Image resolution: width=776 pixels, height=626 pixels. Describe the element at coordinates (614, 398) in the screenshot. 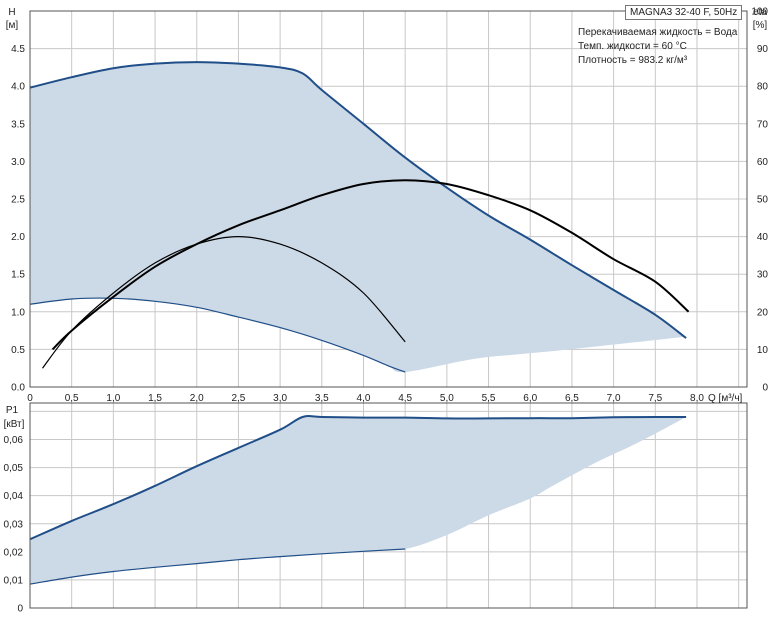

I see `x-tick-label: 7,0` at that location.